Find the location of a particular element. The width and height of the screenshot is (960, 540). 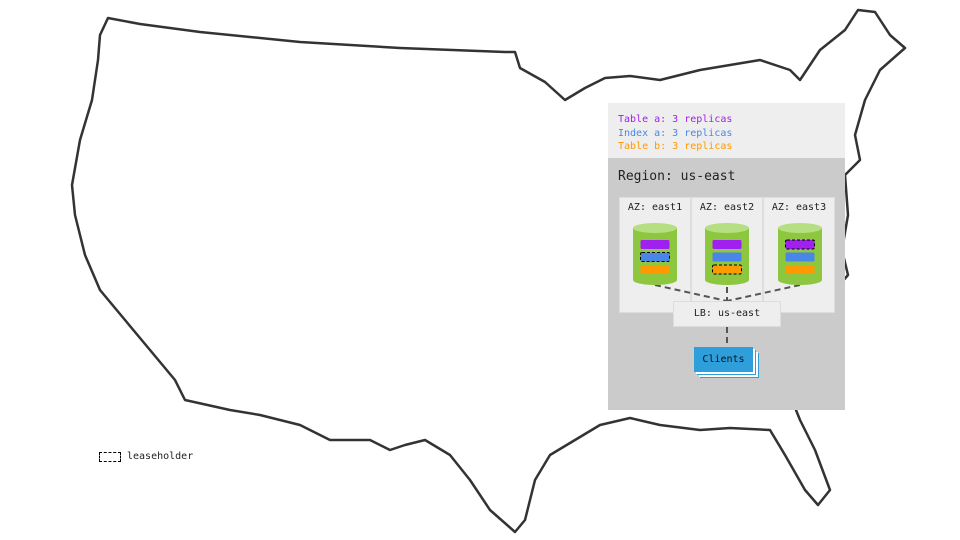

zone-label: AZ: east2 is located at coordinates (727, 207).